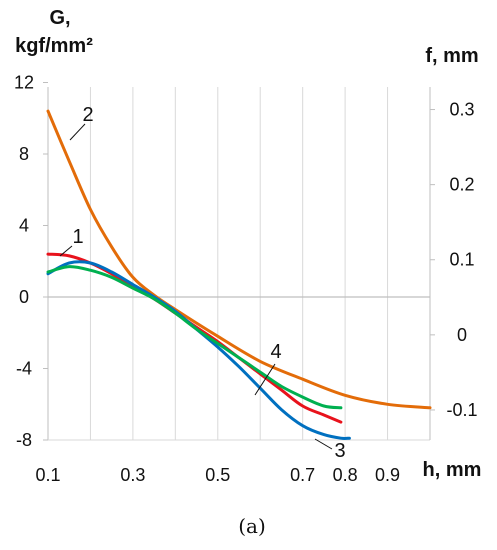 This screenshot has width=497, height=550. I want to click on x-tick-label: 0.1, so click(47, 475).